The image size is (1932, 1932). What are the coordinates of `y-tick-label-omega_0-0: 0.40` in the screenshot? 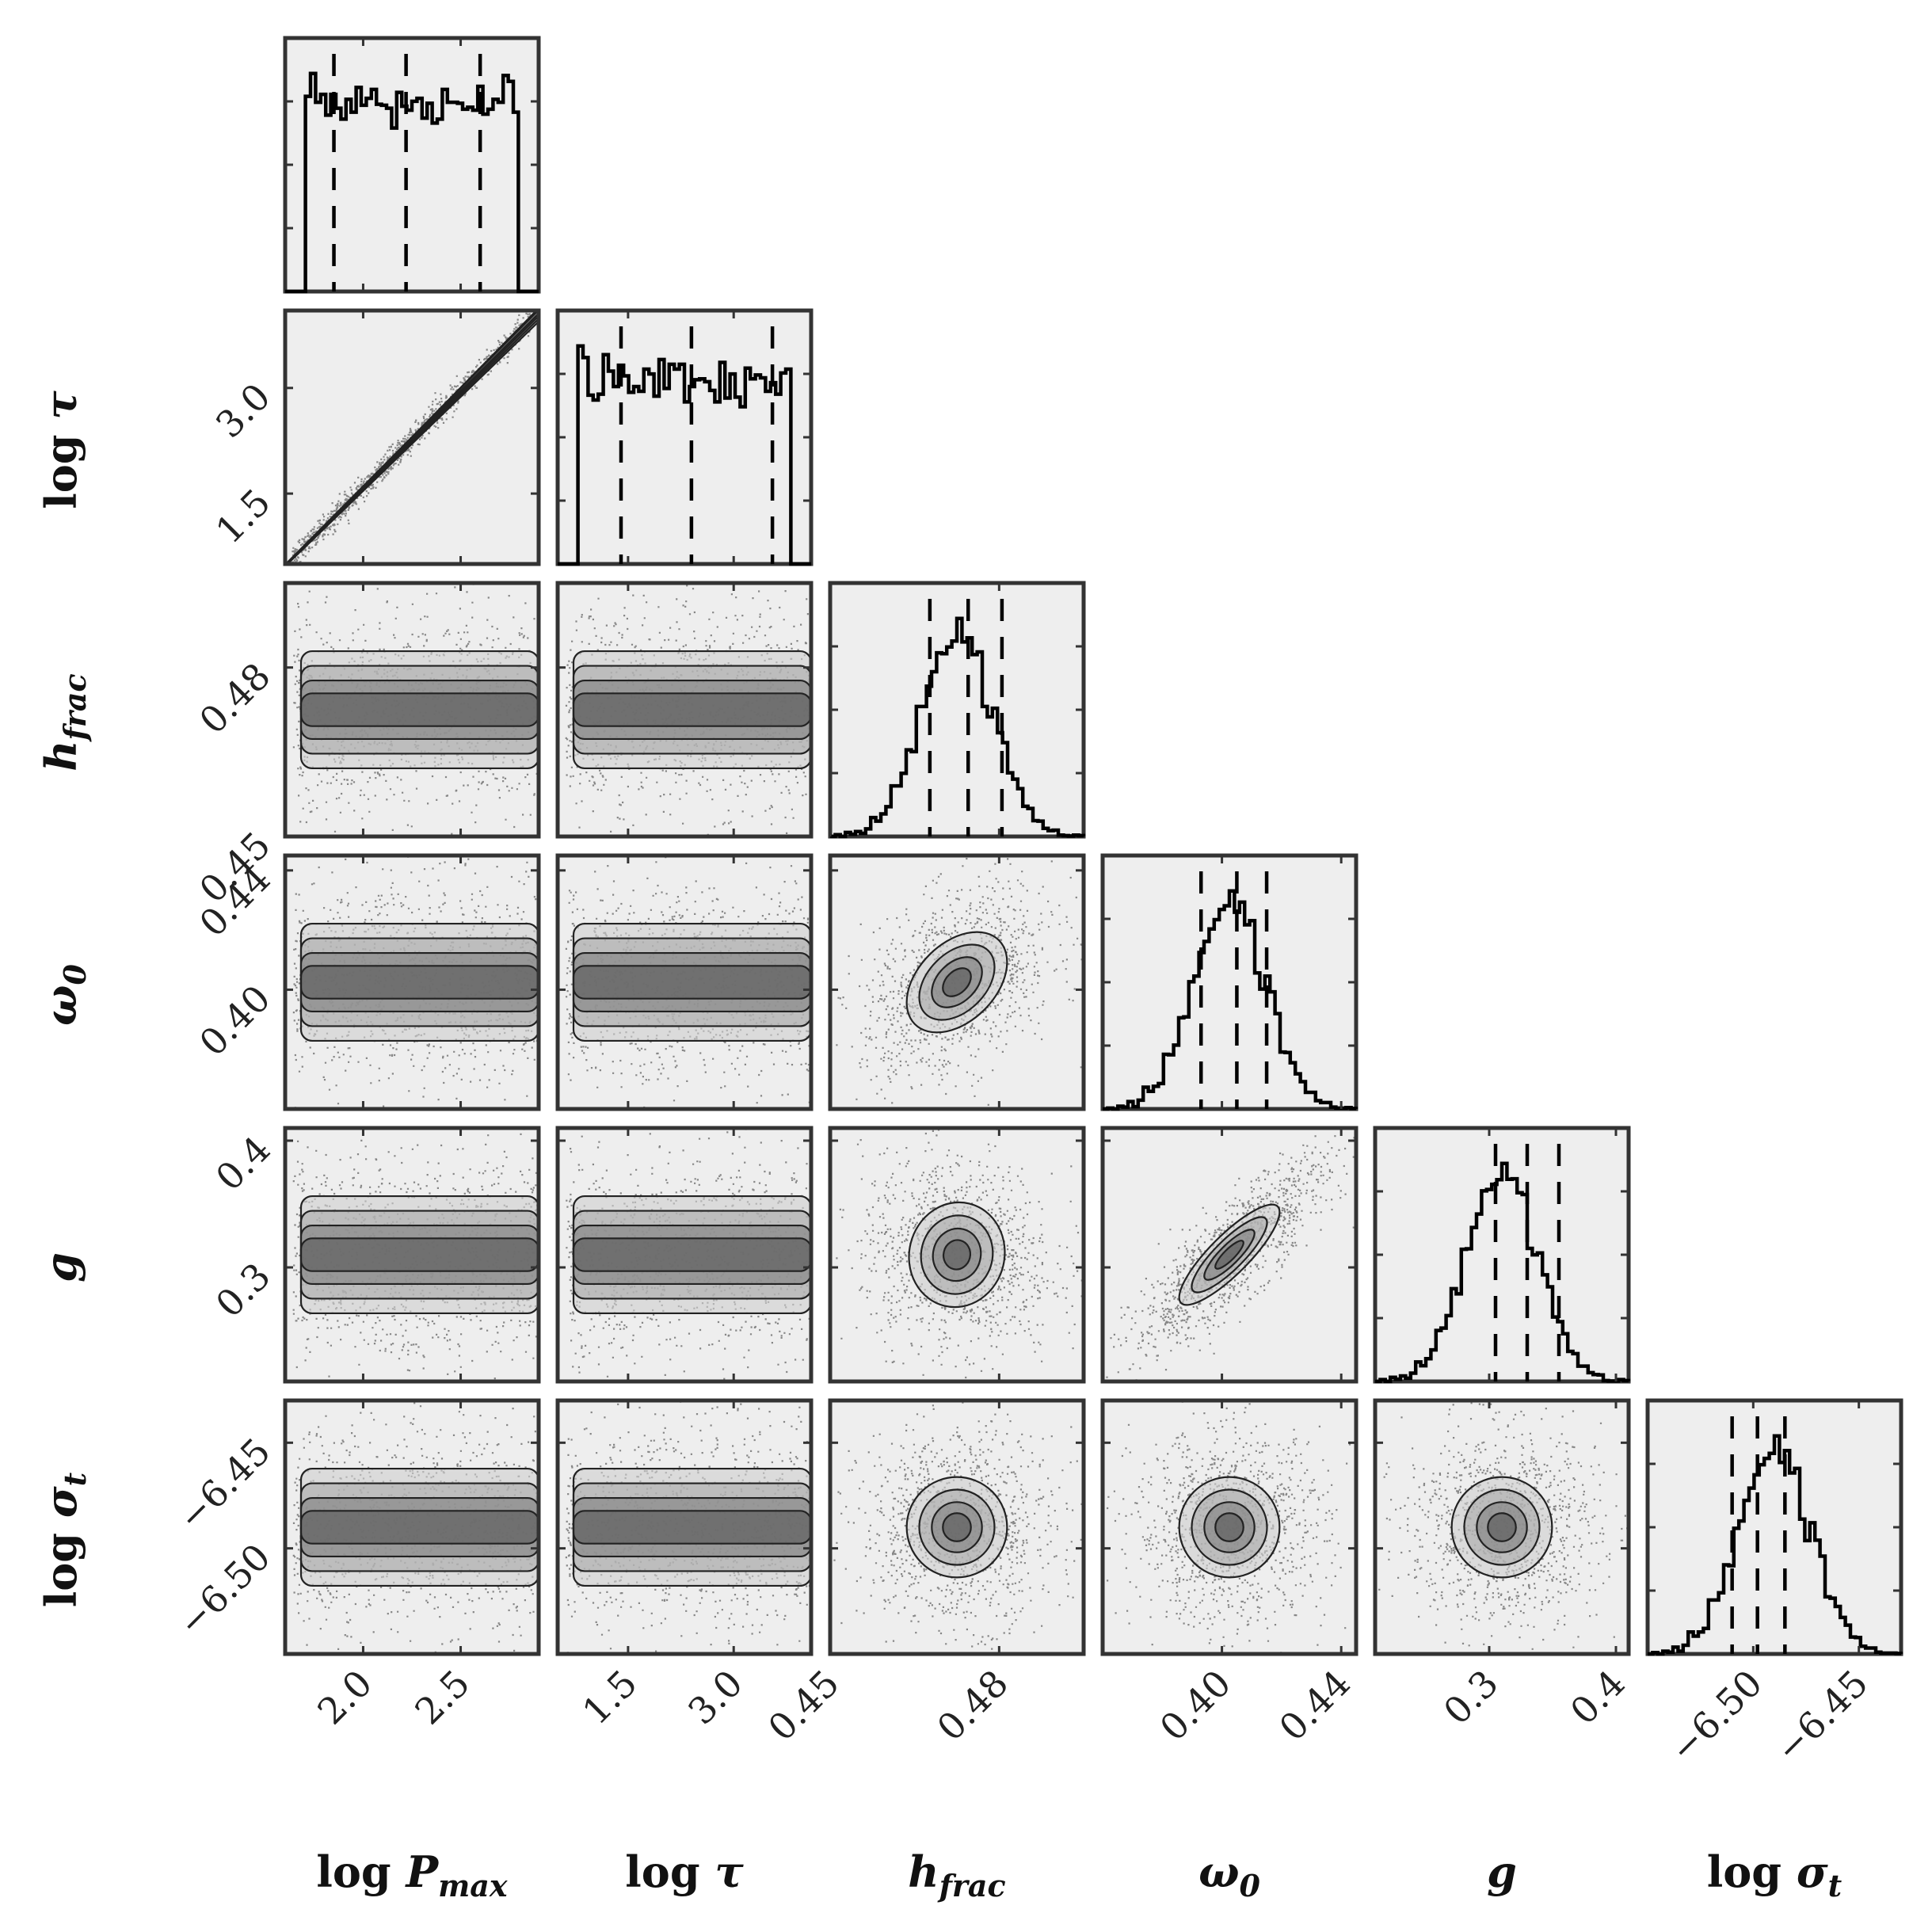 It's located at (235, 1021).